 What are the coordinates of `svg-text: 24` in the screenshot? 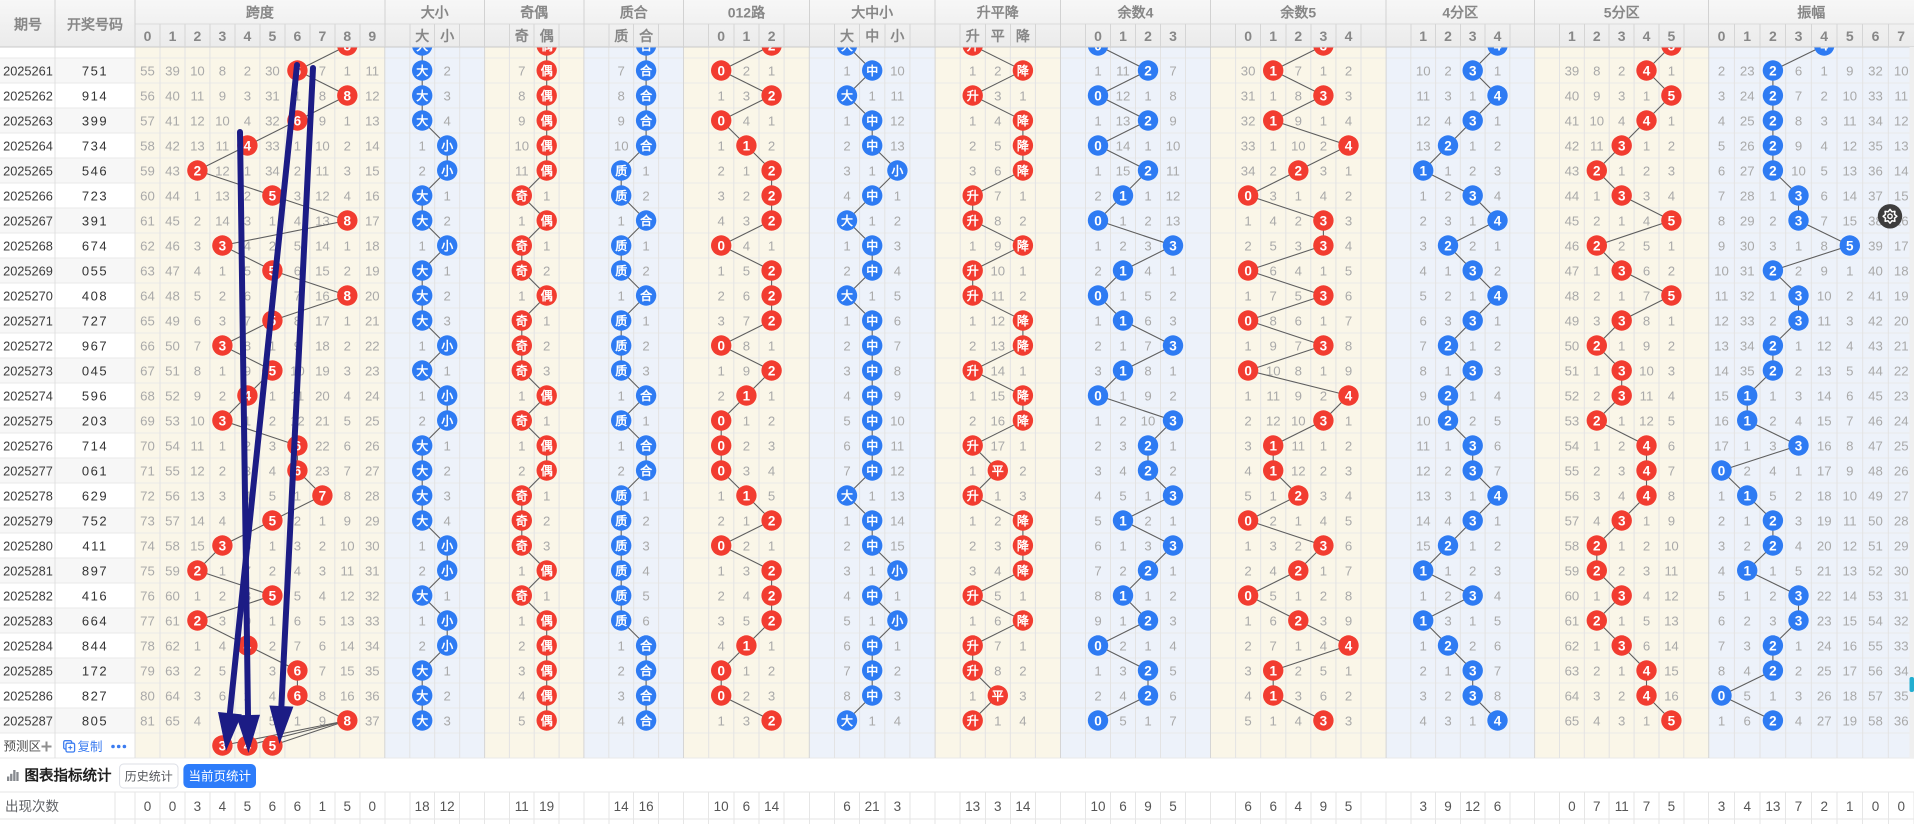 It's located at (1747, 96).